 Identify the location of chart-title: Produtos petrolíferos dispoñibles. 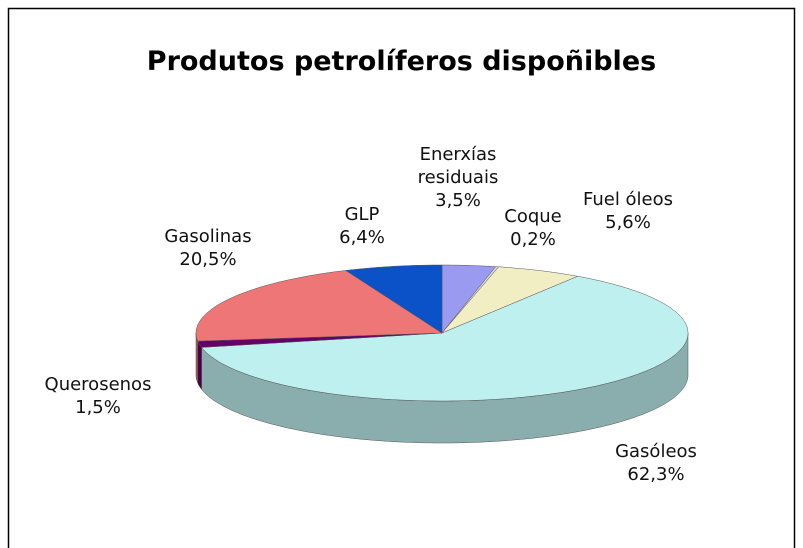
(401, 61).